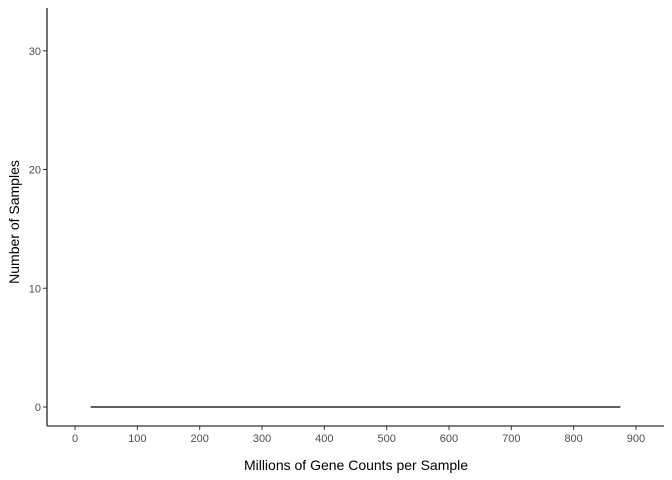 The height and width of the screenshot is (480, 672). Describe the element at coordinates (38, 217) in the screenshot. I see `y-axis: 0 10 20 30` at that location.